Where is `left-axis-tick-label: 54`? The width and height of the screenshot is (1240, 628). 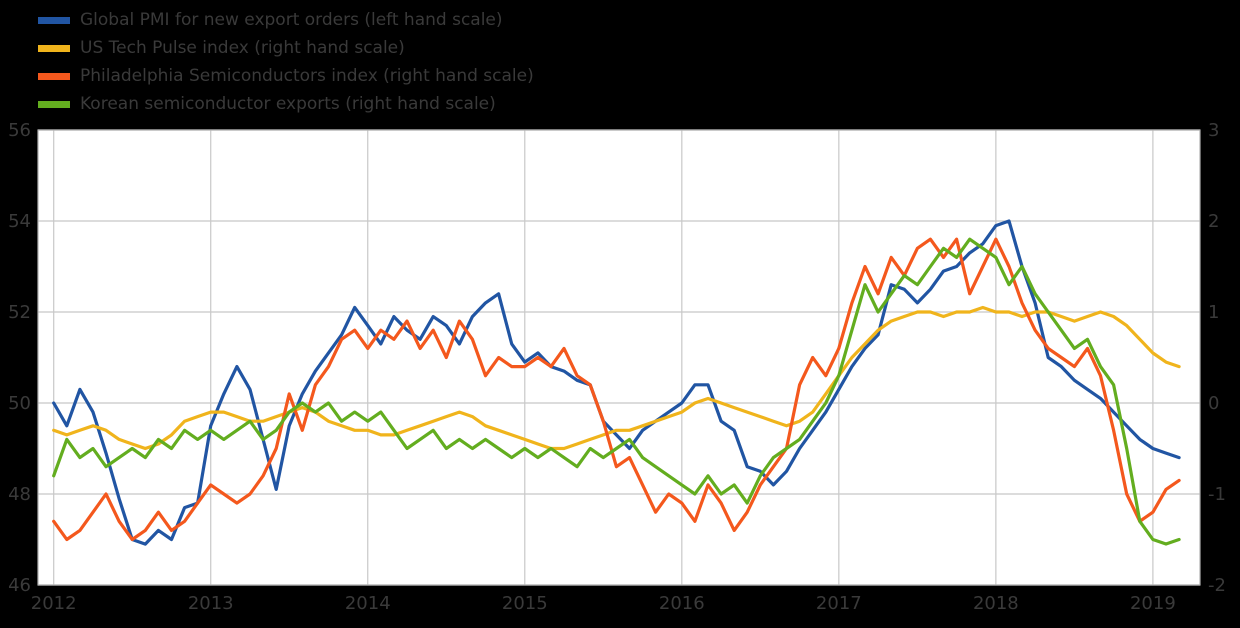 left-axis-tick-label: 54 is located at coordinates (19, 221).